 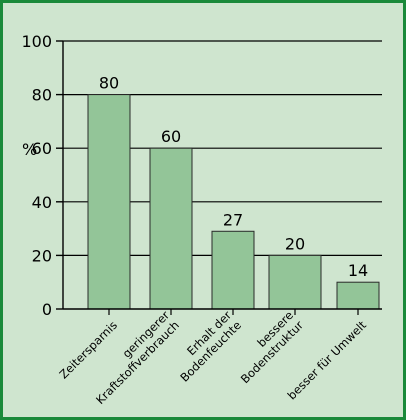 I want to click on data-label-4: 20, so click(x=295, y=243).